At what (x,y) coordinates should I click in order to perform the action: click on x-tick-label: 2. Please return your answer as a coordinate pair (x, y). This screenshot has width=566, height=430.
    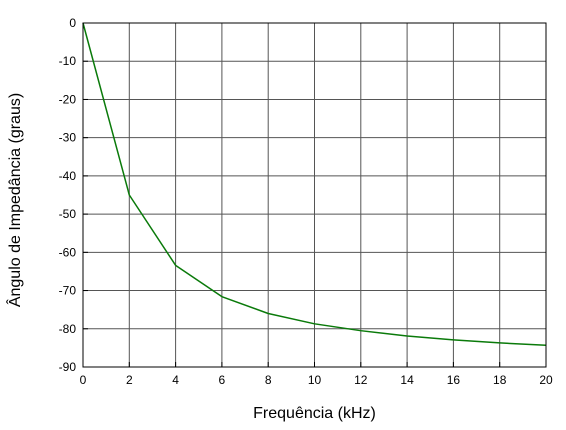
    Looking at the image, I should click on (129, 380).